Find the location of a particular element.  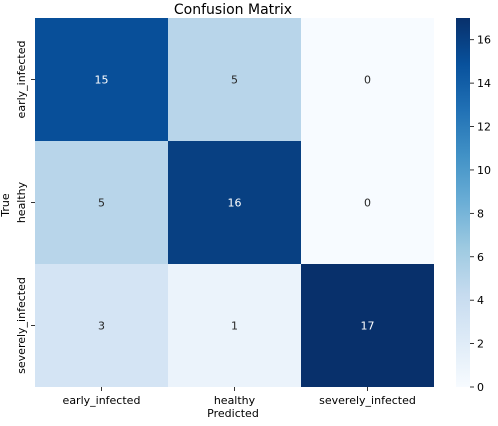

cell-value-label: 15 is located at coordinates (102, 80).